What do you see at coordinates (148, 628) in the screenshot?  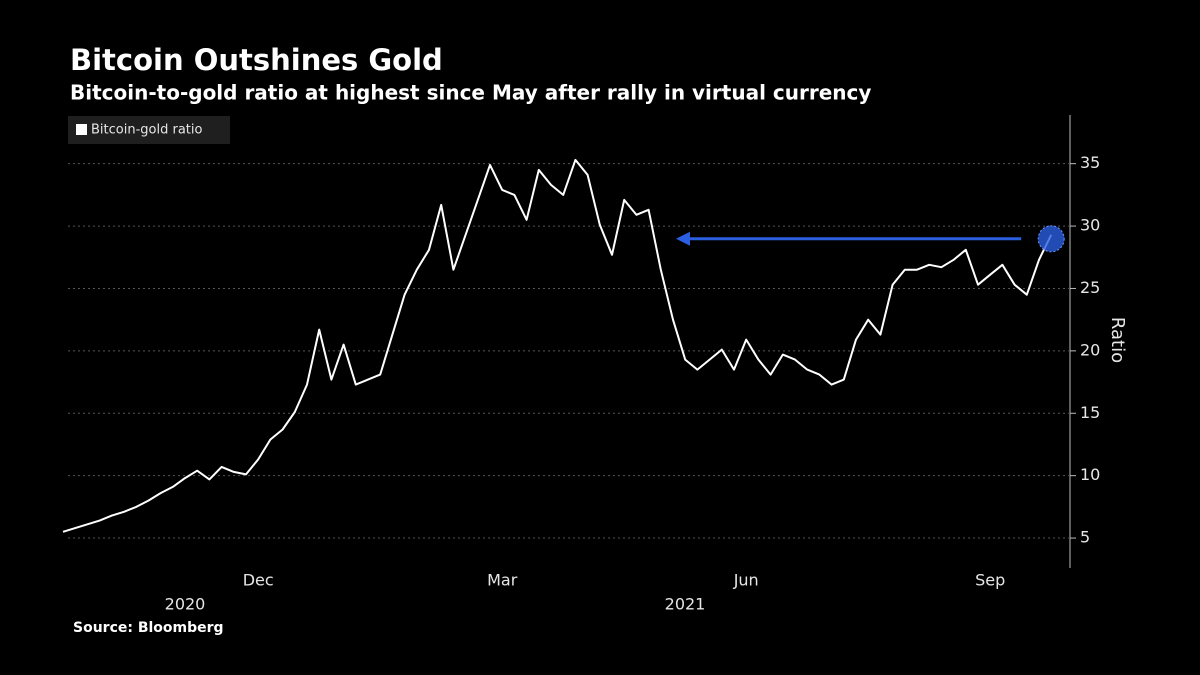 I see `source: Source: Bloomberg` at bounding box center [148, 628].